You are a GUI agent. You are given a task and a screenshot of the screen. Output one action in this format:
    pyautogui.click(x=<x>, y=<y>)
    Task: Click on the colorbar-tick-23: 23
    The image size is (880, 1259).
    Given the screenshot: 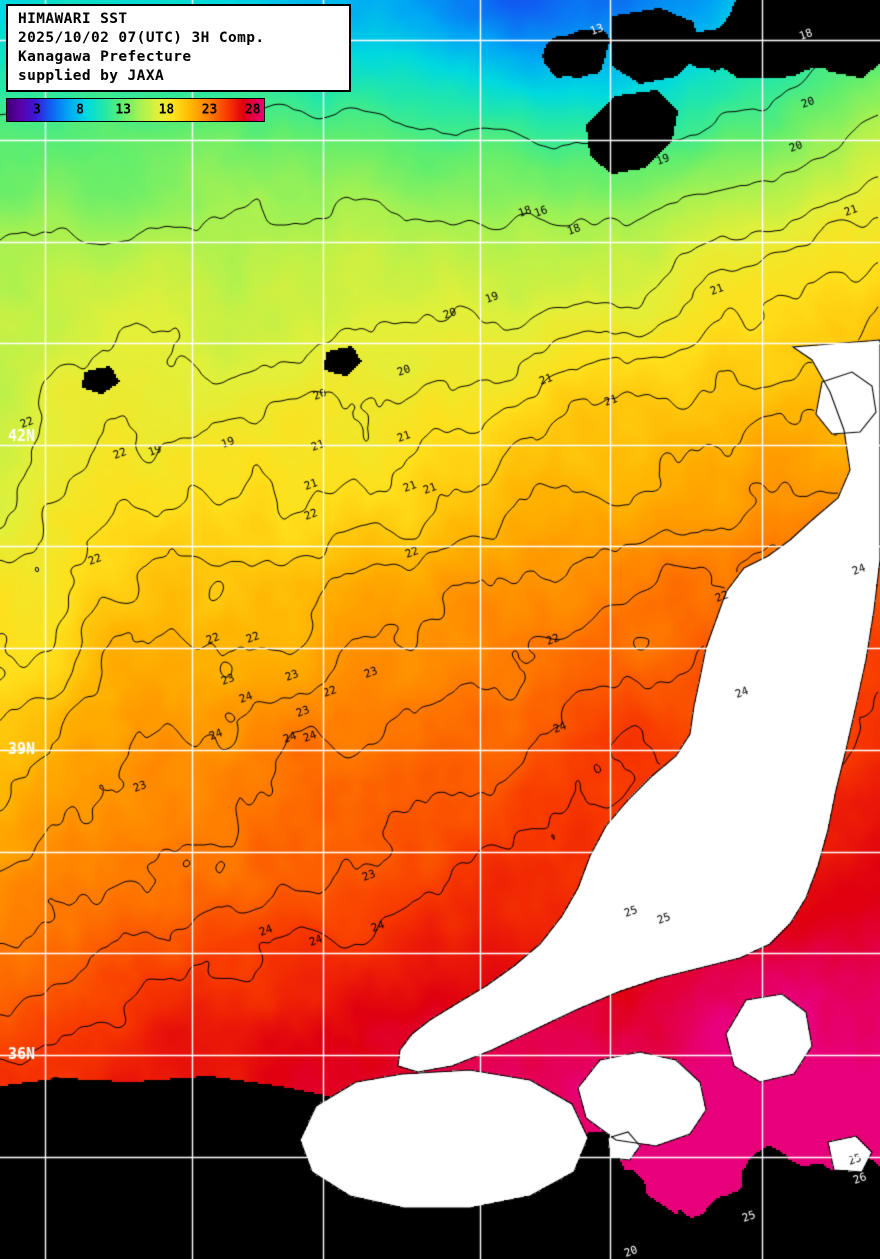 What is the action you would take?
    pyautogui.click(x=209, y=110)
    